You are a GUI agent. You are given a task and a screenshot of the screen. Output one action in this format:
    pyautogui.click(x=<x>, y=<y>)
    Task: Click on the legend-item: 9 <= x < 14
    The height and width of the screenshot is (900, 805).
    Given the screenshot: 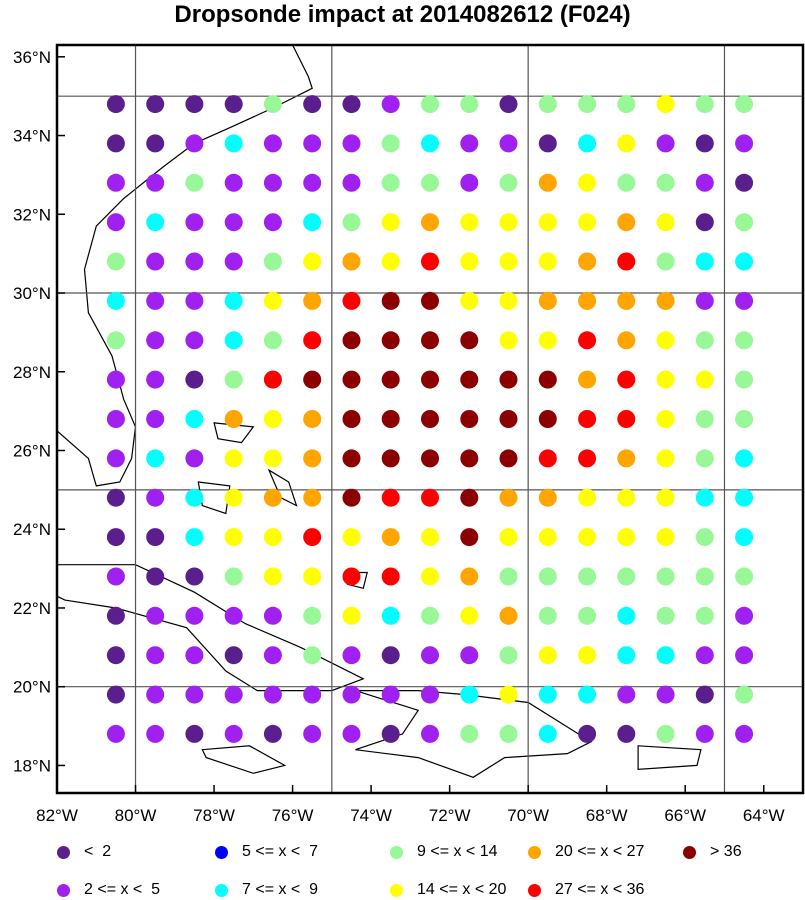 What is the action you would take?
    pyautogui.click(x=444, y=852)
    